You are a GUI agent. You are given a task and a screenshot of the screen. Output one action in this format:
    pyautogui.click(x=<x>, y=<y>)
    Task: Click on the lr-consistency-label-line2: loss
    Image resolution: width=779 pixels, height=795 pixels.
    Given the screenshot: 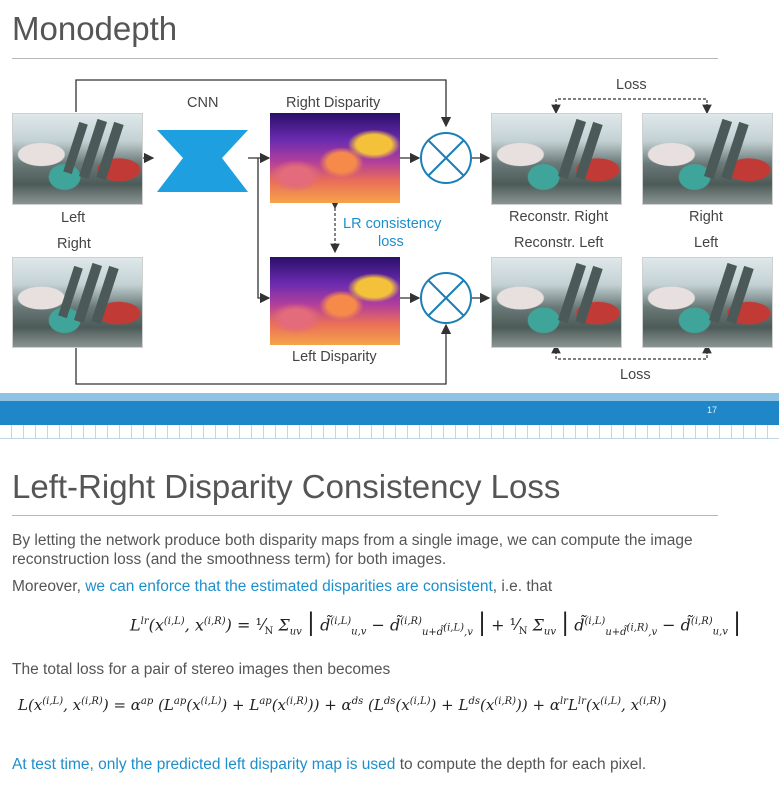 What is the action you would take?
    pyautogui.click(x=391, y=242)
    